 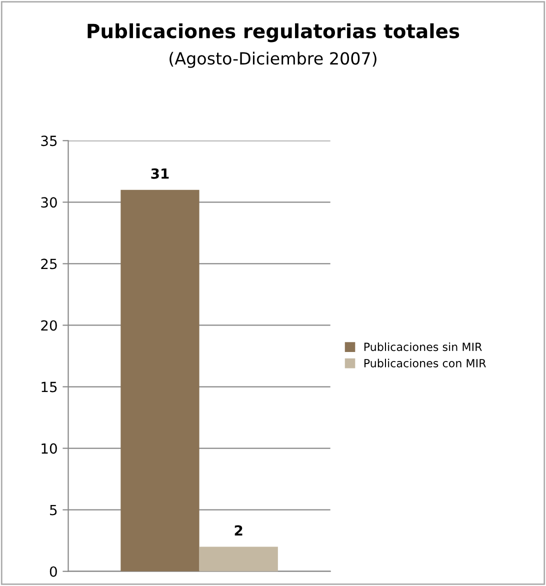 I want to click on y-tick-label: 10, so click(x=49, y=448).